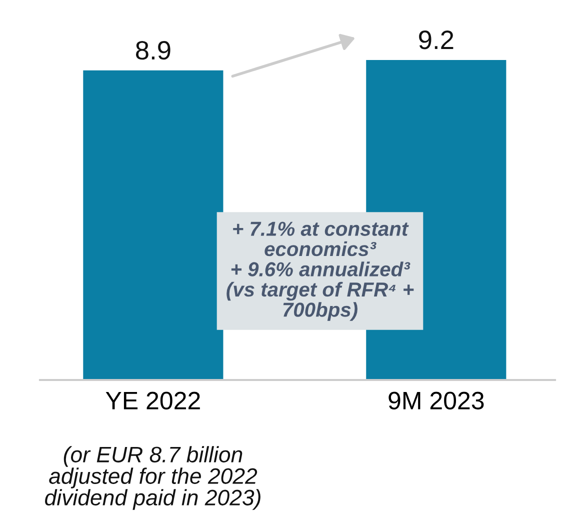 This screenshot has width=567, height=529. I want to click on text: (or EUR 8.7 billion adjusted for the 2022 dividend paid in 2023), so click(152, 478).